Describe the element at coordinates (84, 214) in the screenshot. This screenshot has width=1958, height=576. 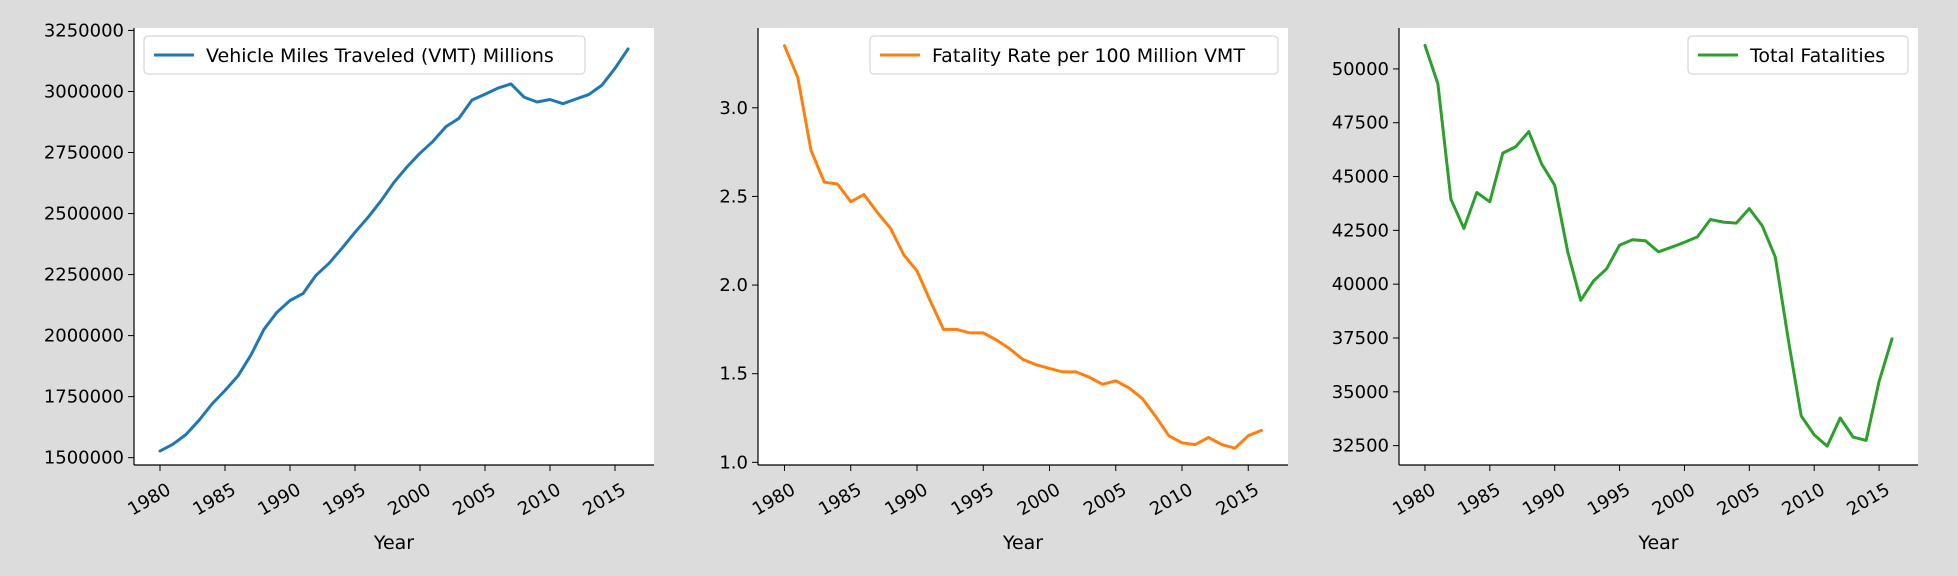
I see `y-tick-label: 2500000` at that location.